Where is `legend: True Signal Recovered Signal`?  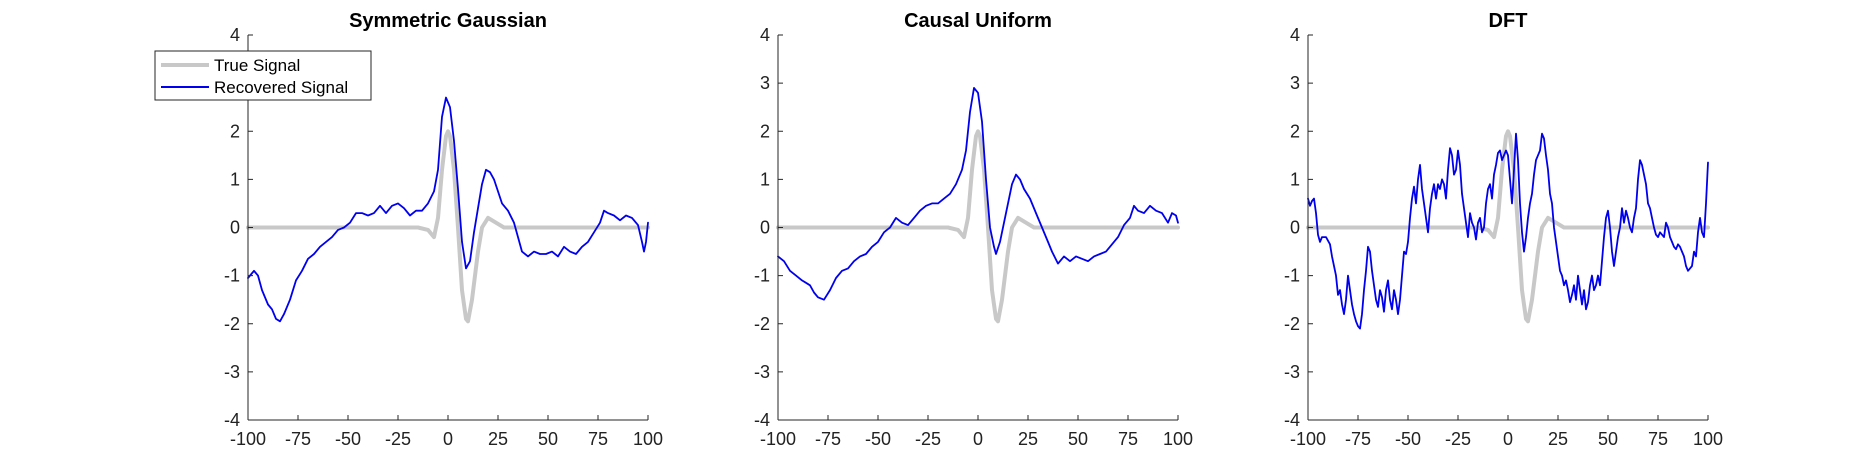 legend: True Signal Recovered Signal is located at coordinates (263, 75).